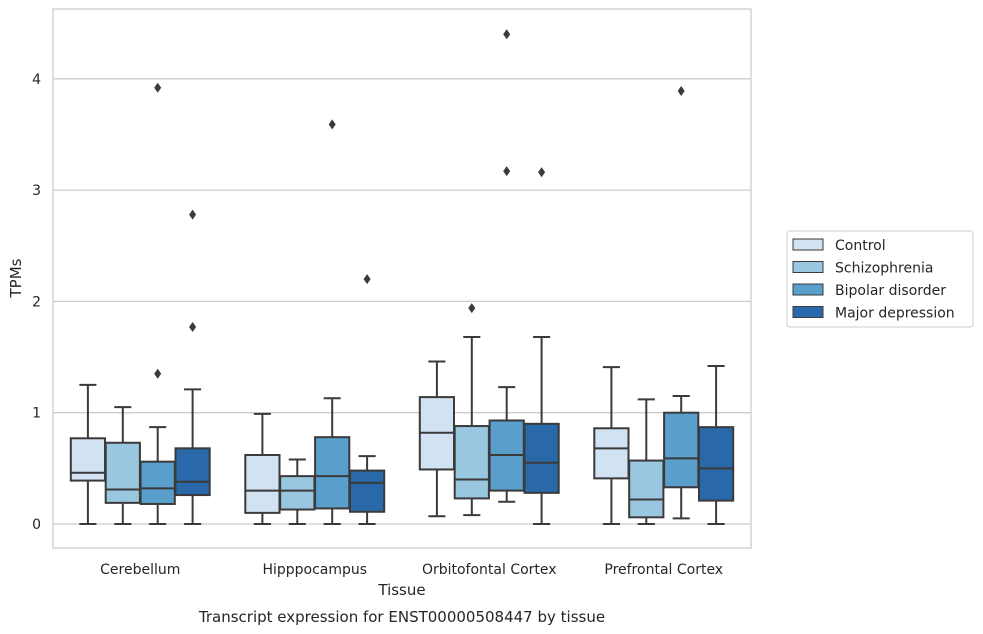 This screenshot has height=634, width=983. What do you see at coordinates (489, 570) in the screenshot?
I see `x-tick-label: Orbitofontal Cortex` at bounding box center [489, 570].